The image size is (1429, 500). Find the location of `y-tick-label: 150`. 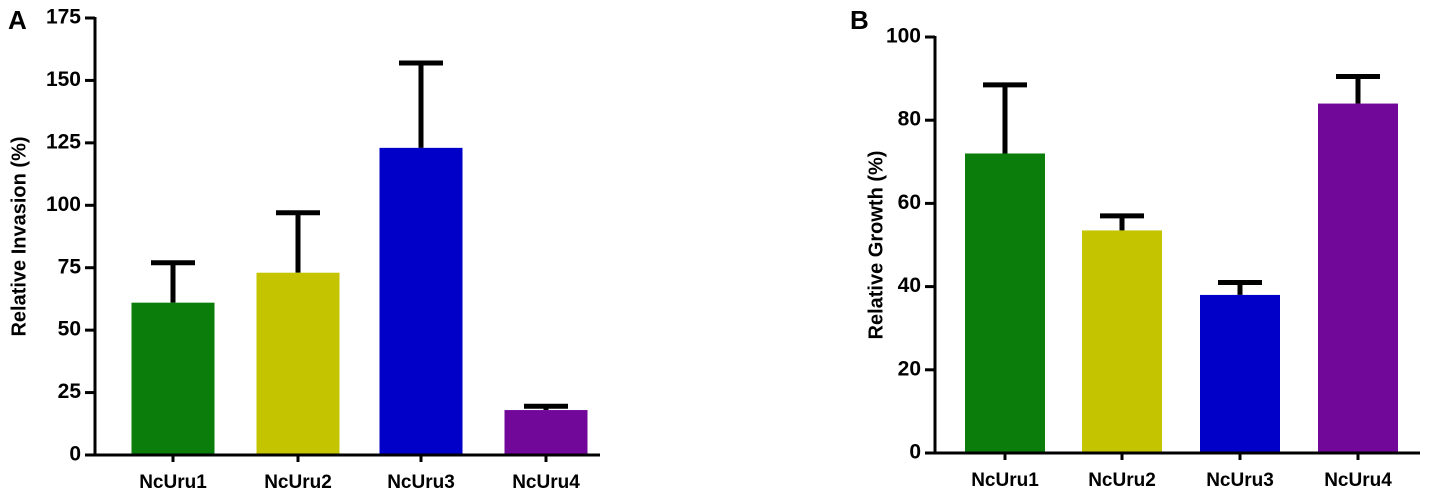

y-tick-label: 150 is located at coordinates (63, 79).